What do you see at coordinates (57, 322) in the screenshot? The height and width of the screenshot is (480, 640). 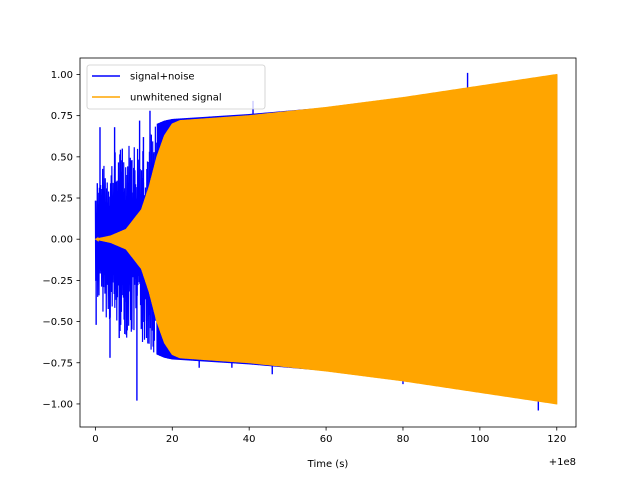 I see `y-tick-label: −0.50` at bounding box center [57, 322].